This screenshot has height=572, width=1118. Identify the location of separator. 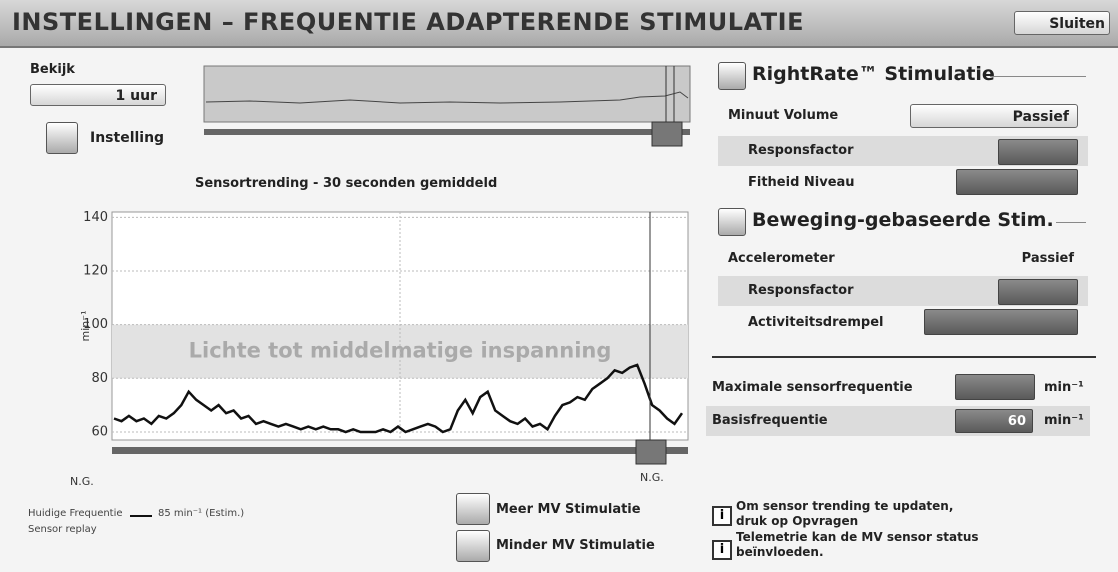
(904, 357).